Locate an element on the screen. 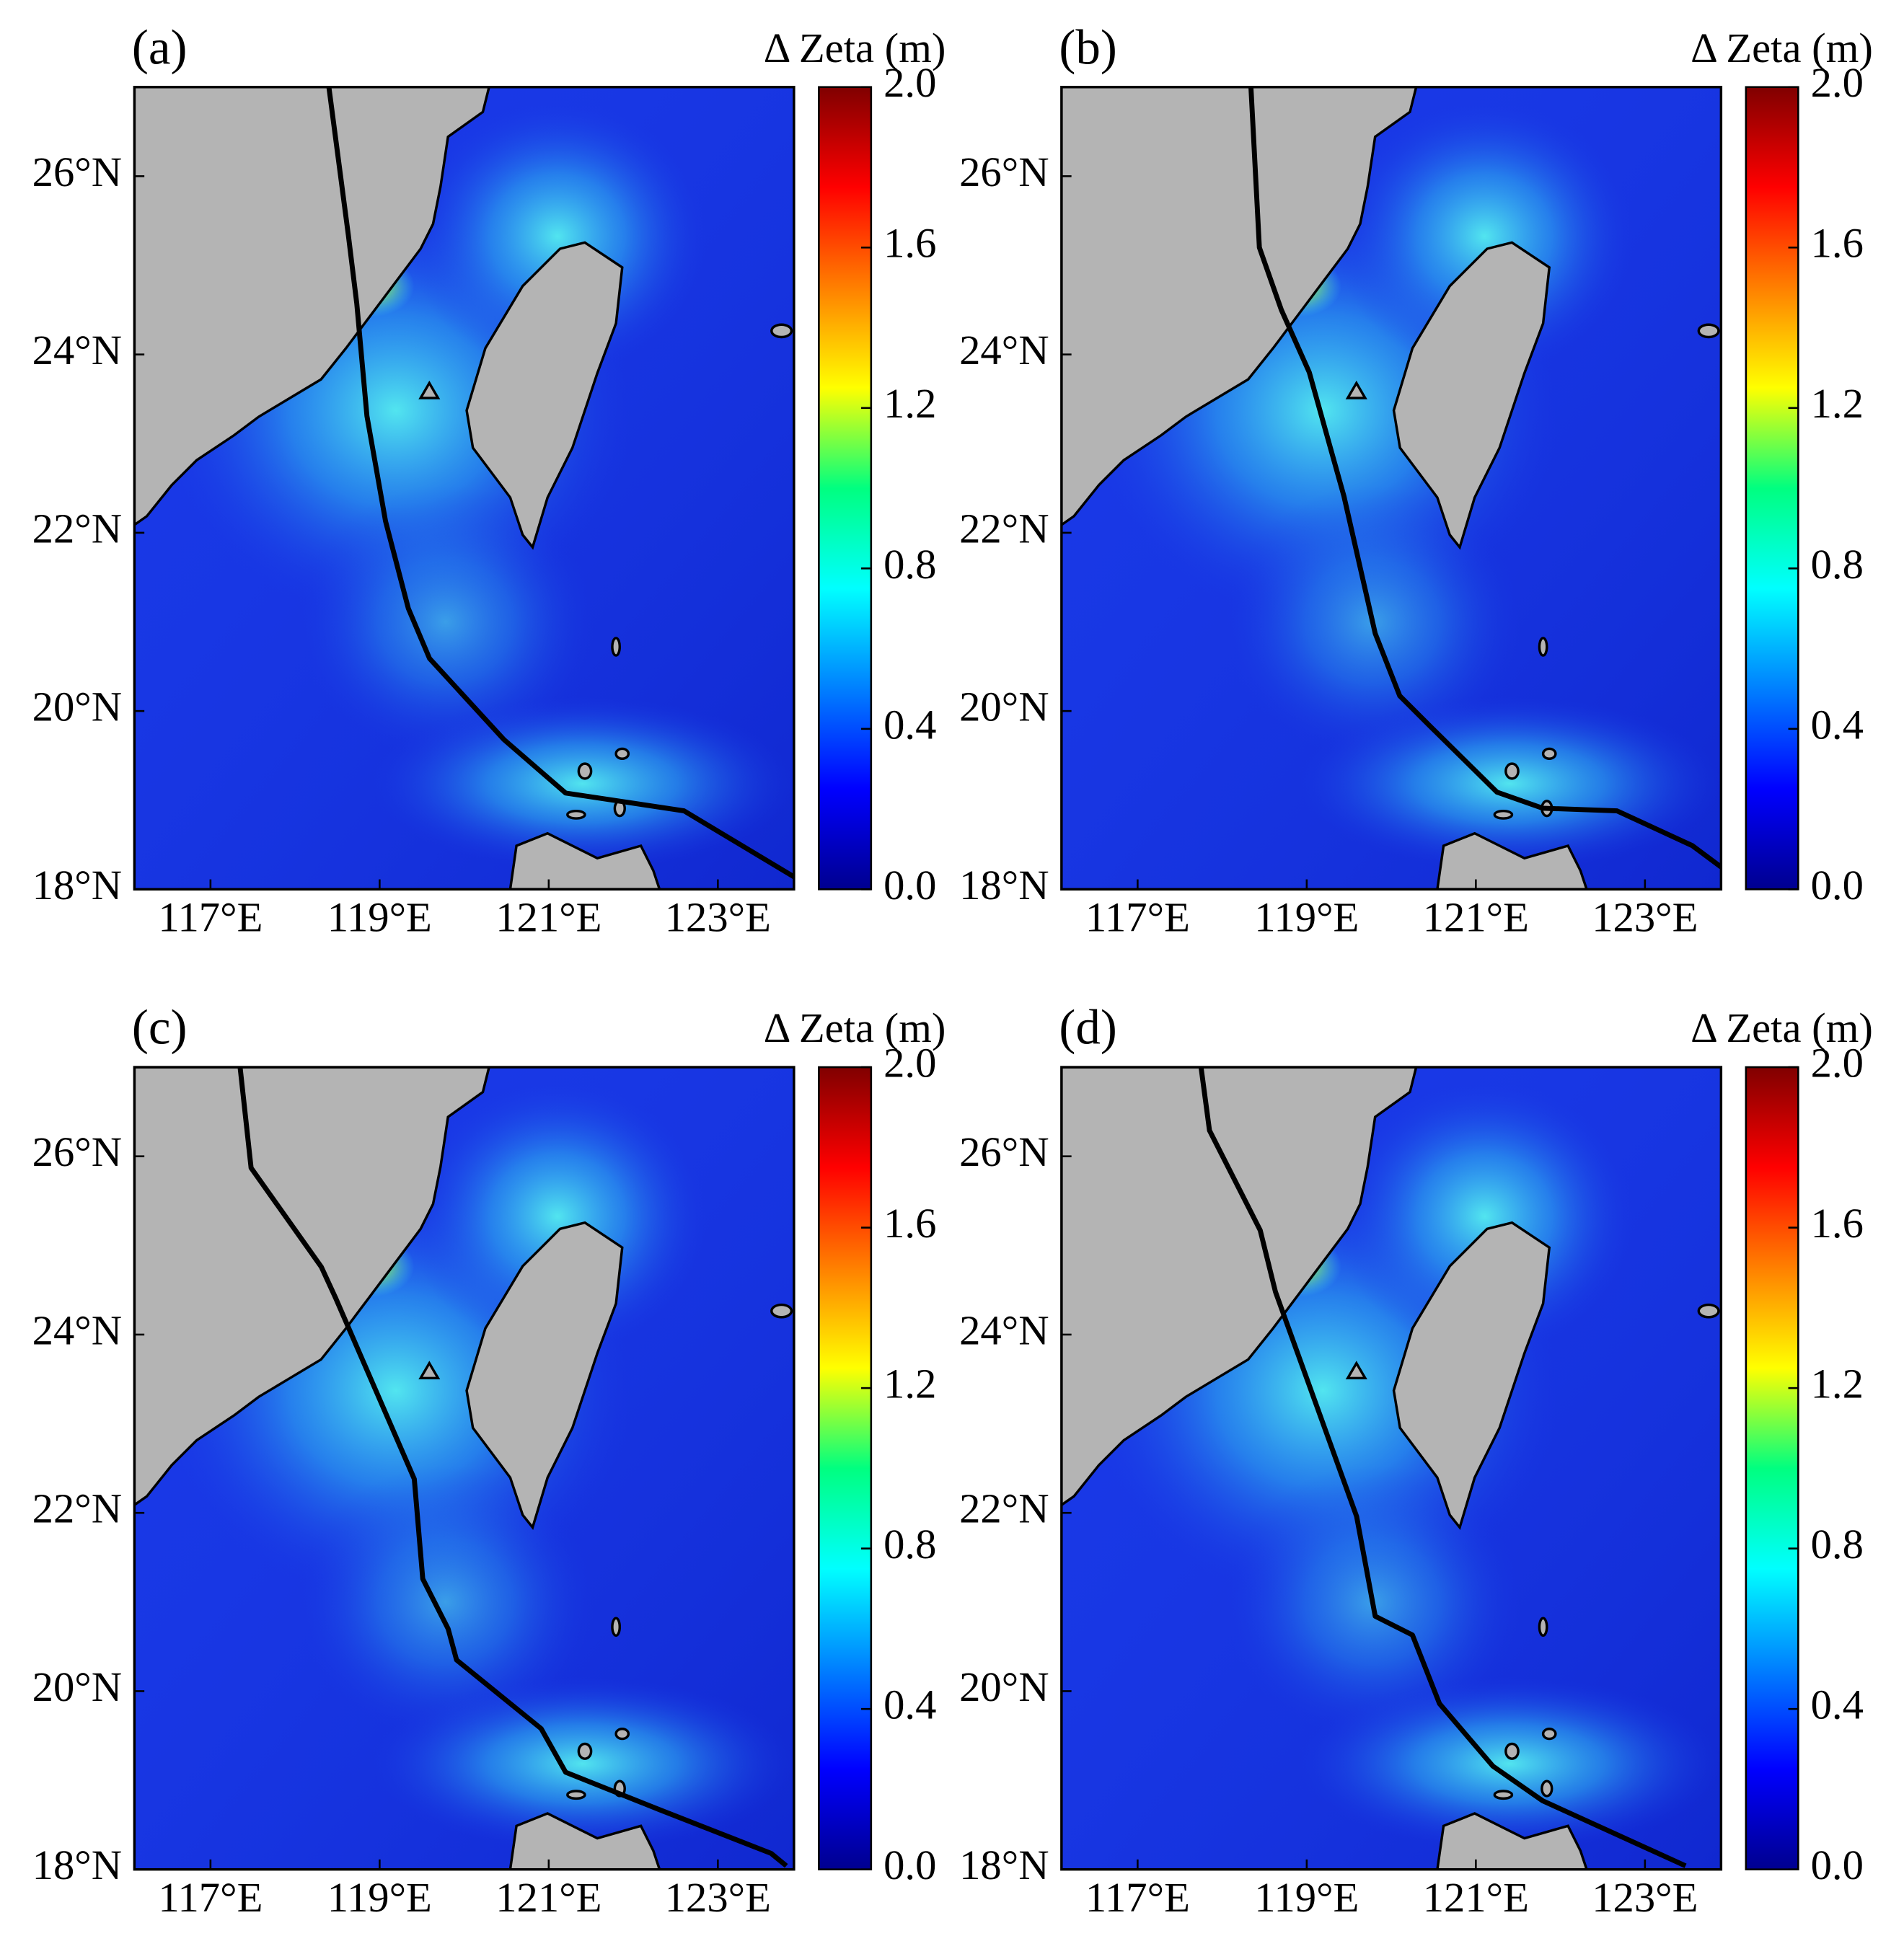  panel-label: (b) is located at coordinates (1087, 46).